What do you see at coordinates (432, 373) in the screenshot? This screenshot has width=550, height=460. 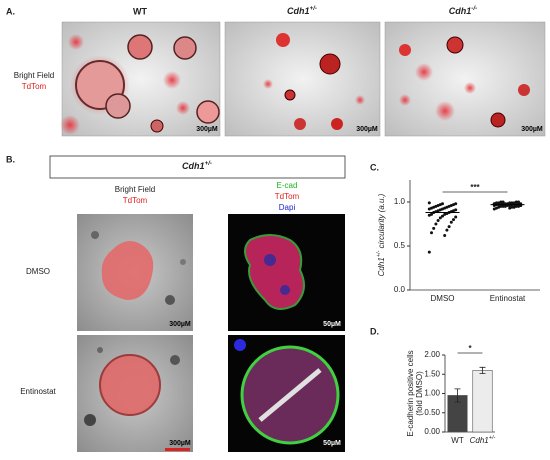 I see `y-tick-label: 1.50` at bounding box center [432, 373].